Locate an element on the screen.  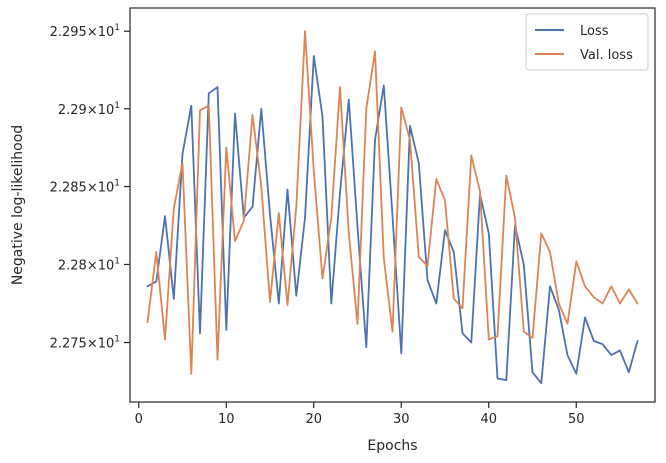
legend-label-loss: Loss is located at coordinates (594, 31).